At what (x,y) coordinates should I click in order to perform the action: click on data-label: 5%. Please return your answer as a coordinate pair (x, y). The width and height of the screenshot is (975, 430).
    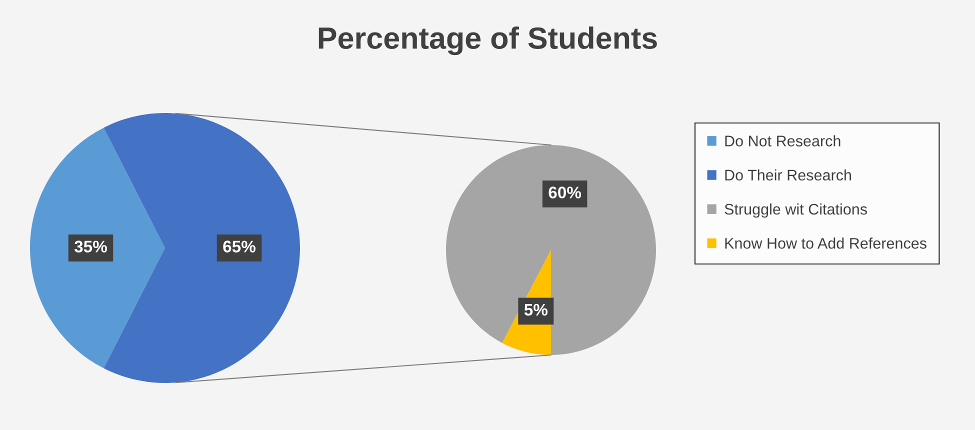
    Looking at the image, I should click on (536, 310).